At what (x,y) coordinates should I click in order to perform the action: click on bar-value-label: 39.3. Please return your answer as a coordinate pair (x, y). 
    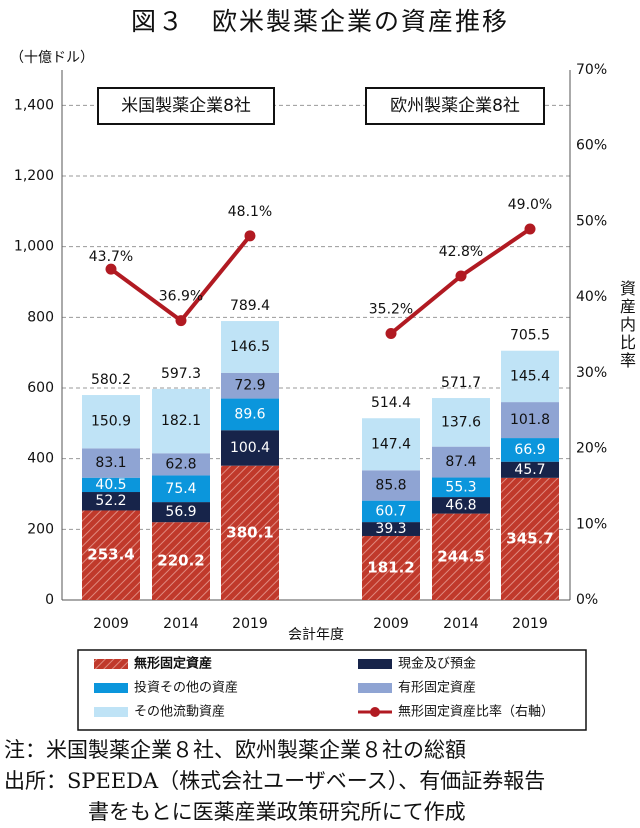
    Looking at the image, I should click on (390, 529).